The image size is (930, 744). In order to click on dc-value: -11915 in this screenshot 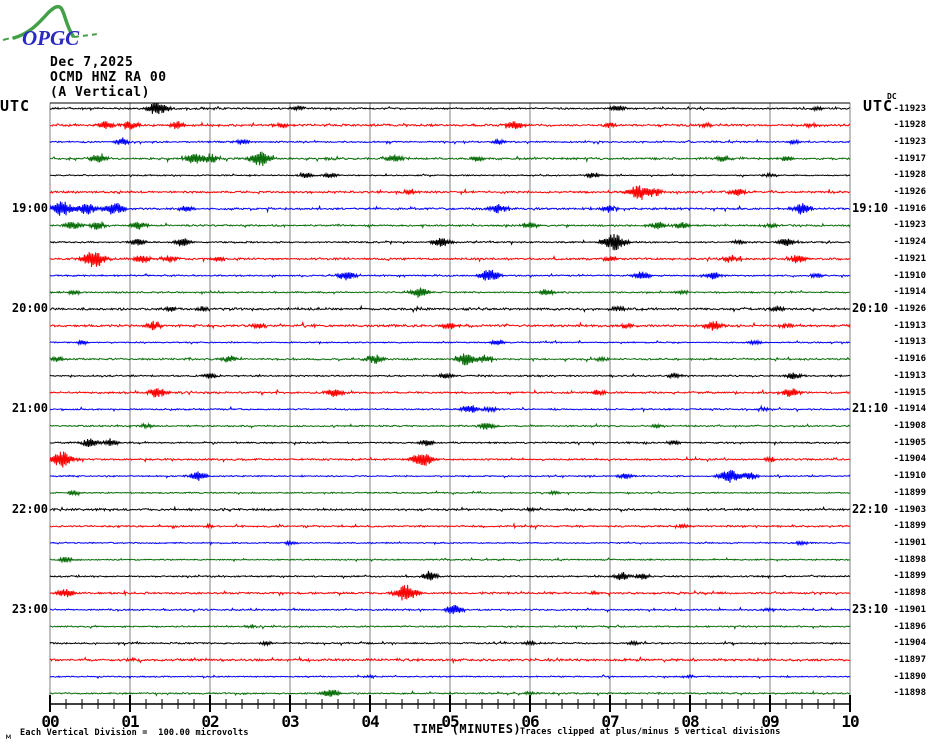, I will do `click(909, 392)`.